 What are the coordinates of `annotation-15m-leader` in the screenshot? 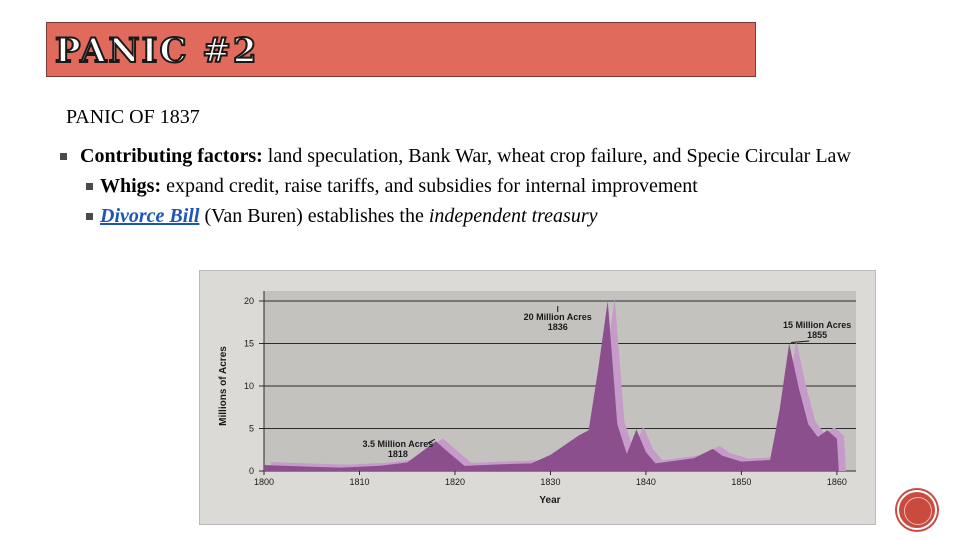 It's located at (800, 341).